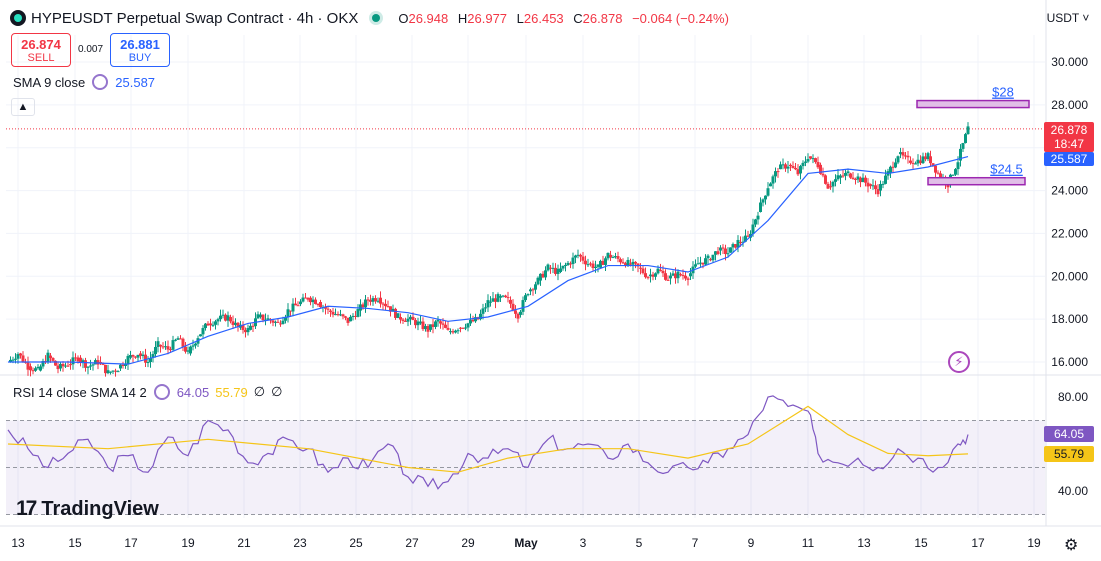 This screenshot has height=561, width=1101. I want to click on currency-selector: USDT ˅, so click(1068, 18).